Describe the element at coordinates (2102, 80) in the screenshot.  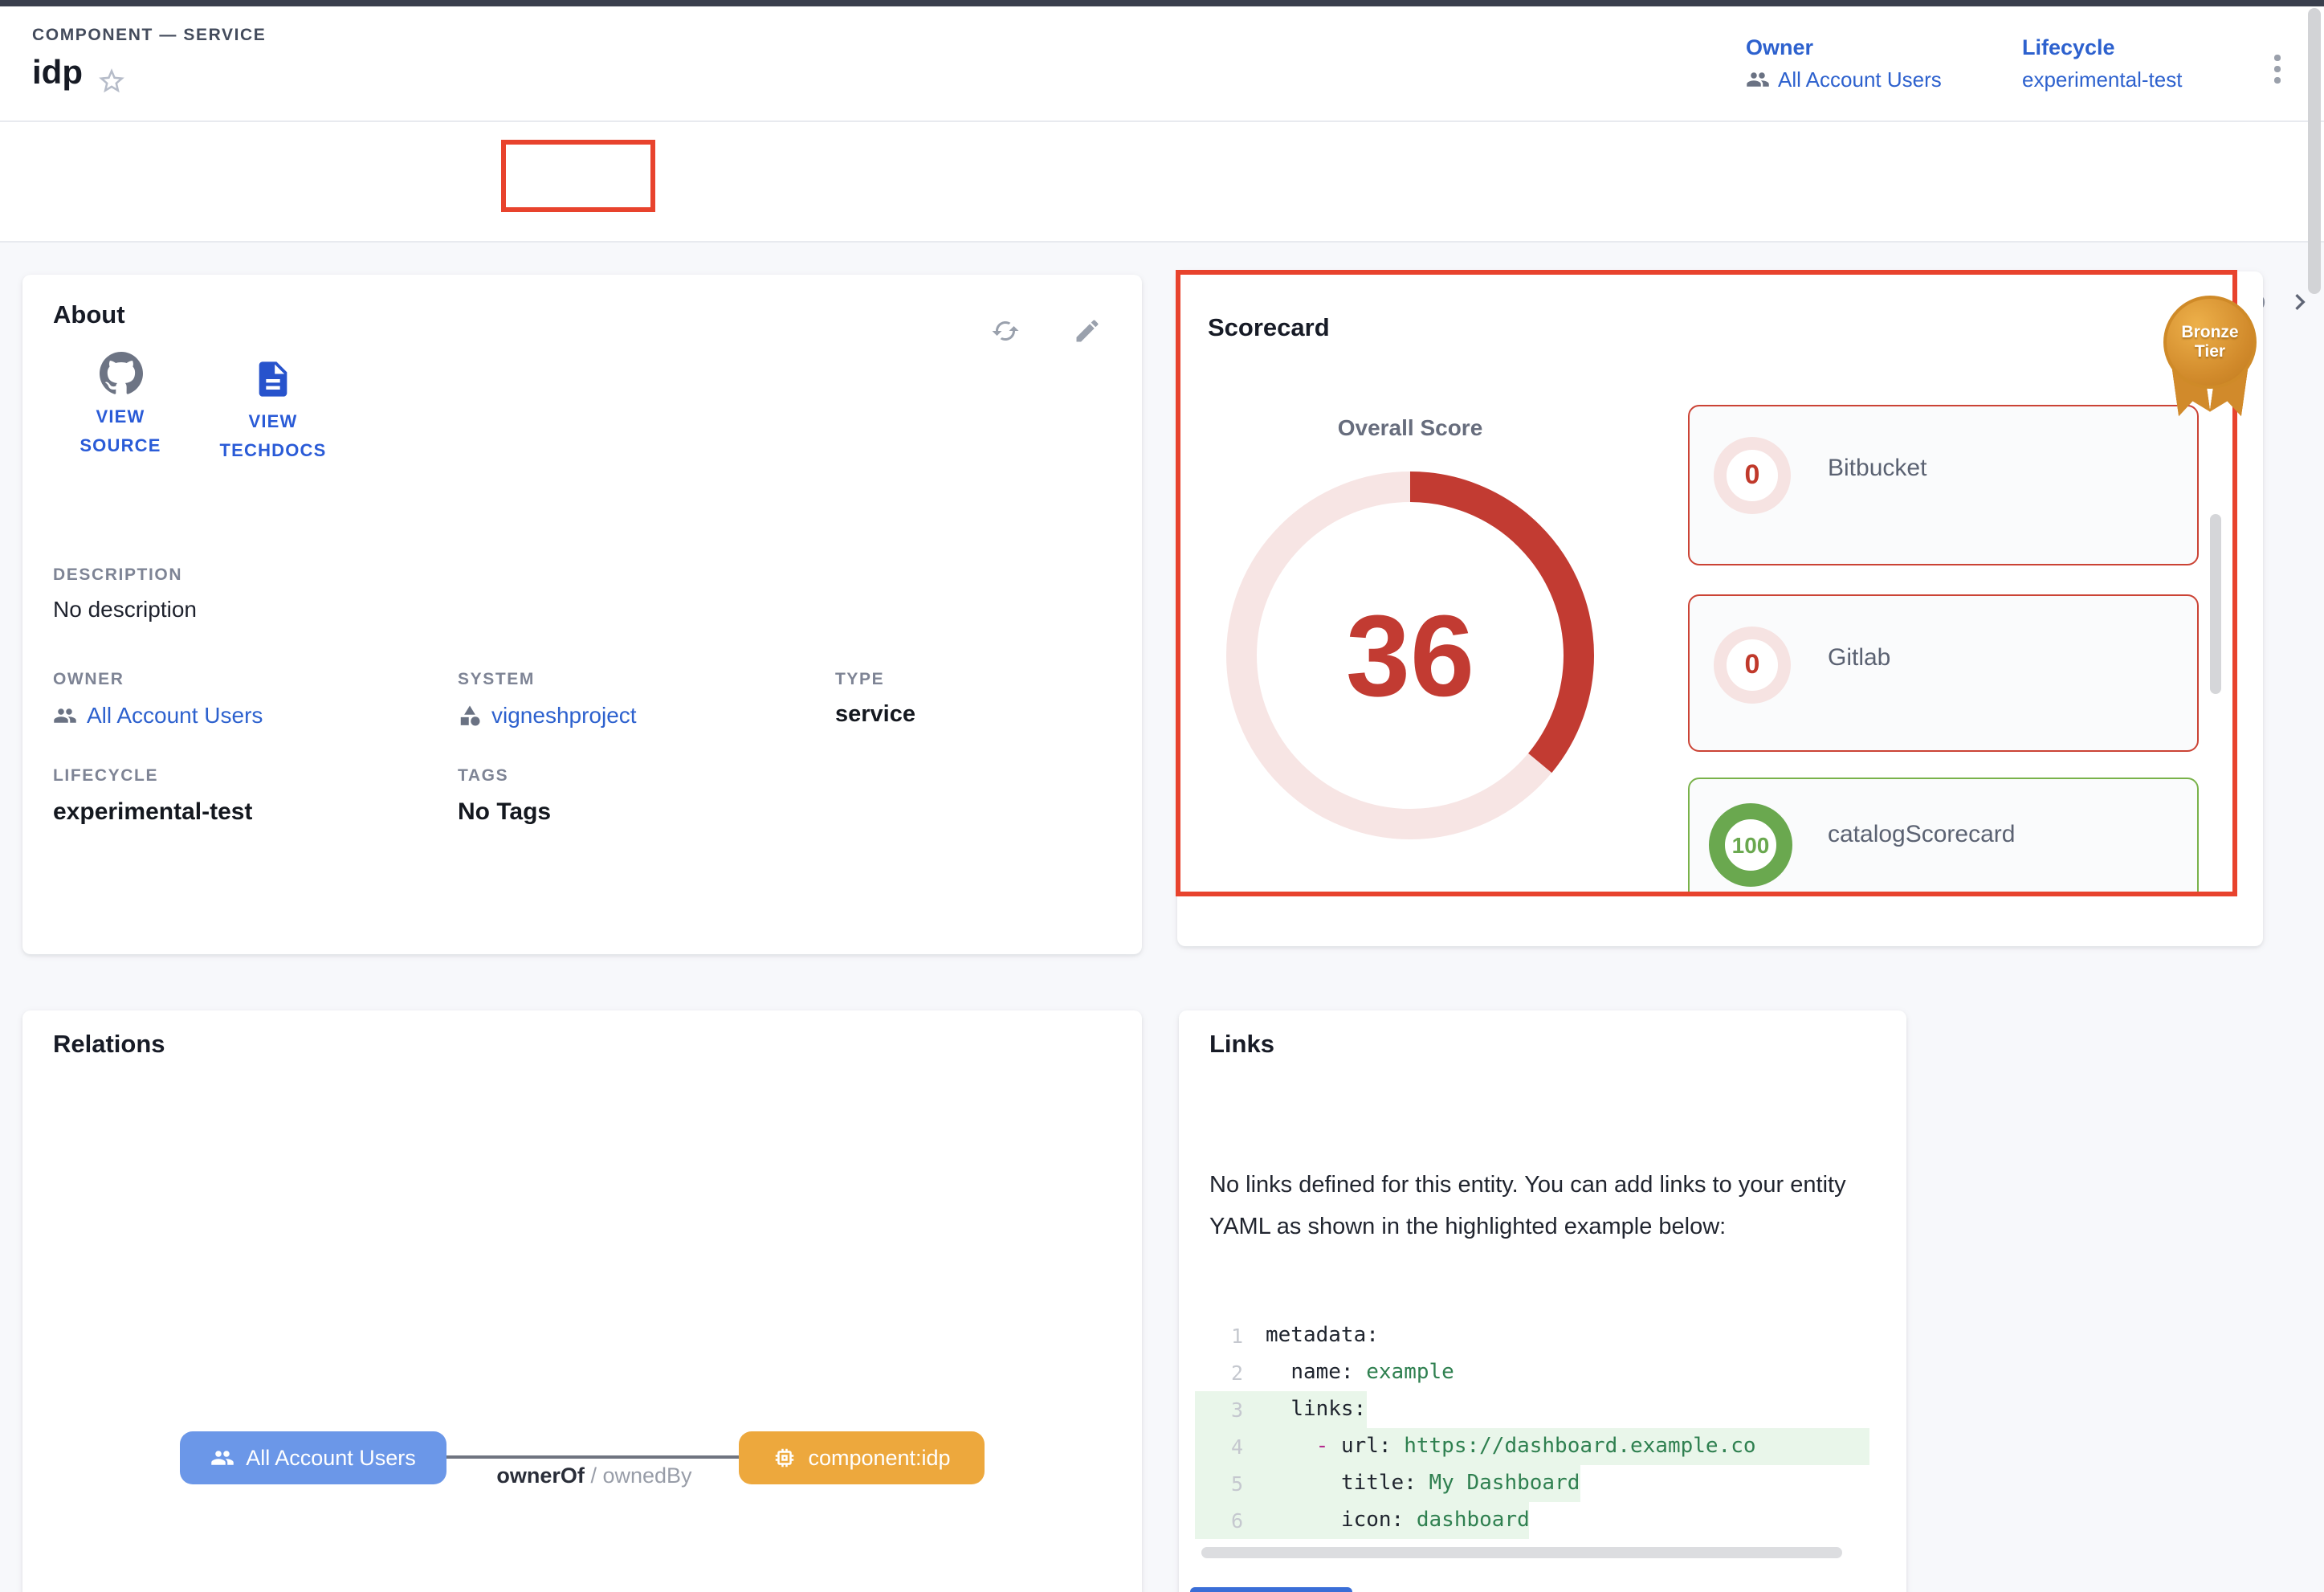
I see `lifecycle-value: experimental-test` at that location.